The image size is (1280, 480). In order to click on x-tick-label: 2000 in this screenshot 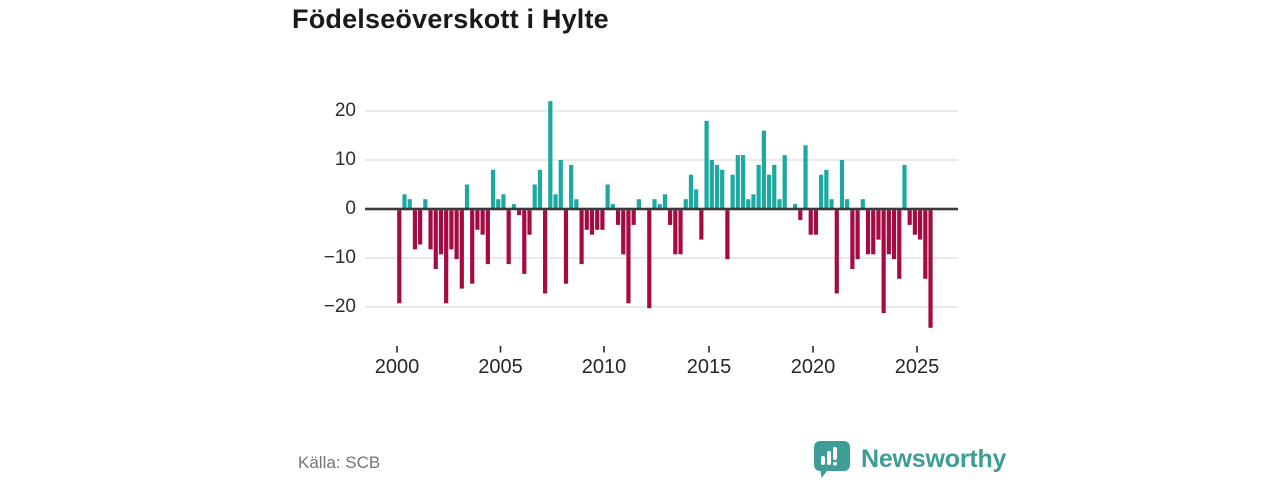, I will do `click(397, 367)`.